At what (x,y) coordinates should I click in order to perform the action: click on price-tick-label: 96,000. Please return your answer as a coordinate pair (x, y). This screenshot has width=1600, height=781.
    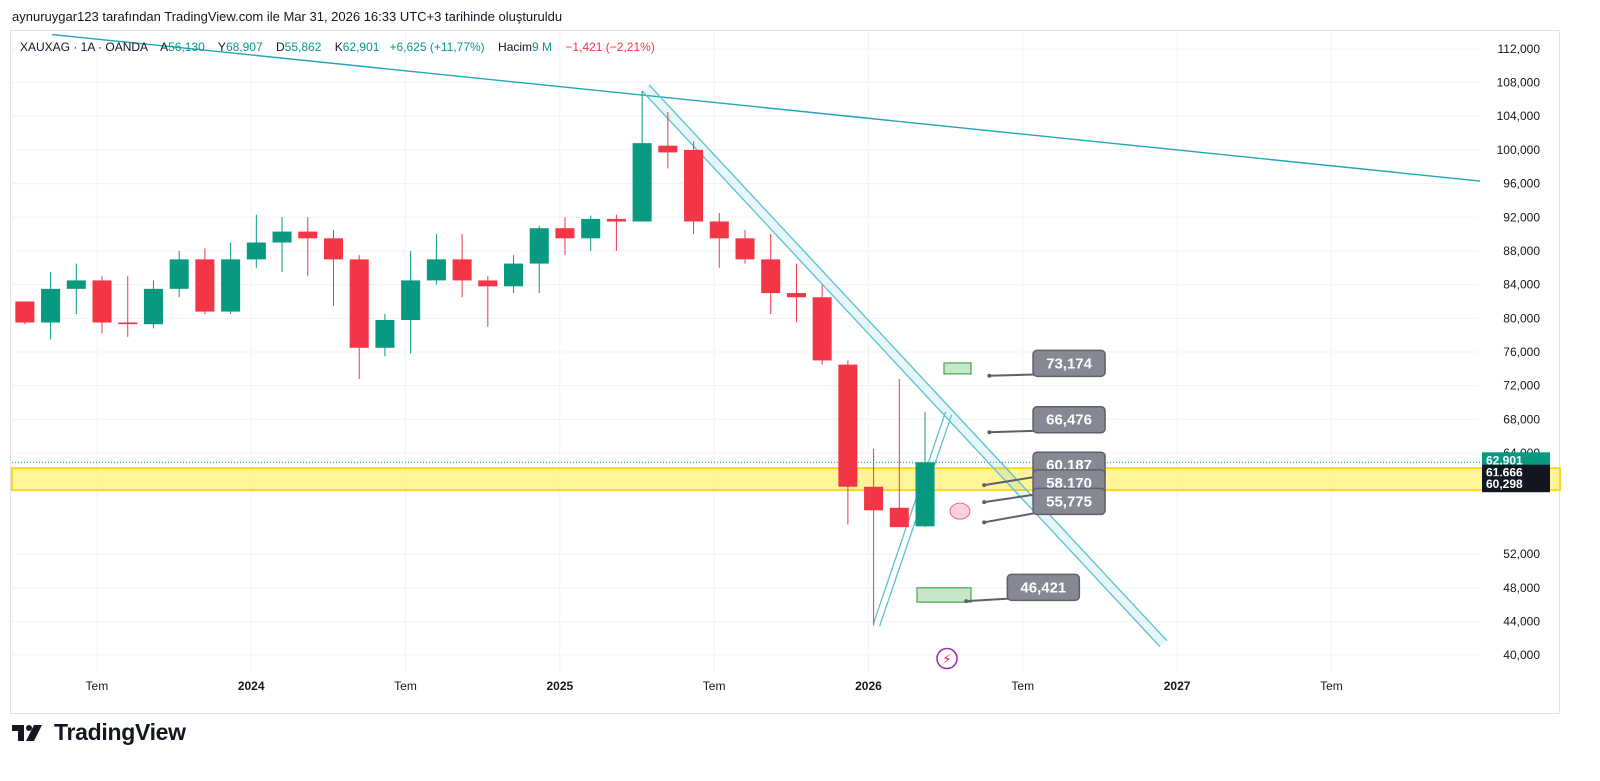
    Looking at the image, I should click on (1521, 184).